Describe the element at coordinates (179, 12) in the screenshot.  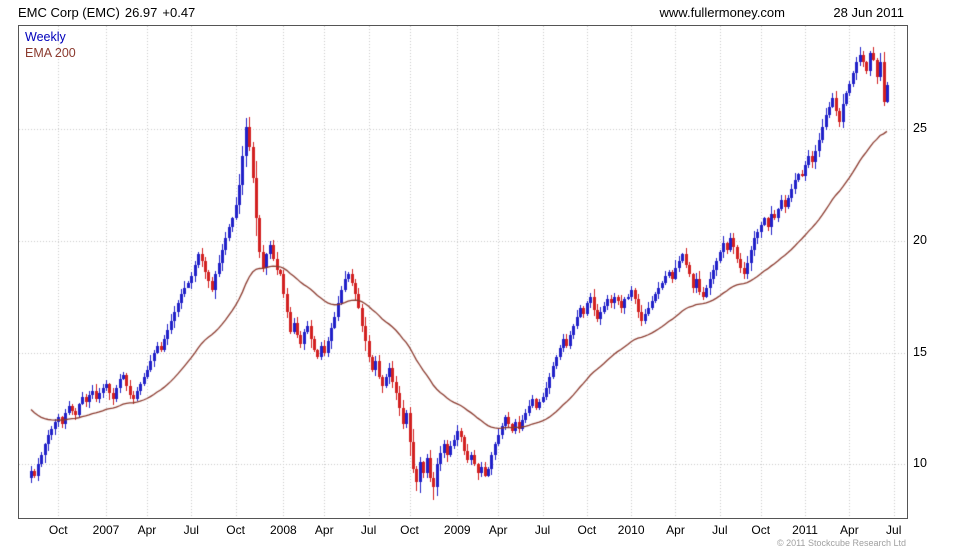
I see `price-change: +0.47` at that location.